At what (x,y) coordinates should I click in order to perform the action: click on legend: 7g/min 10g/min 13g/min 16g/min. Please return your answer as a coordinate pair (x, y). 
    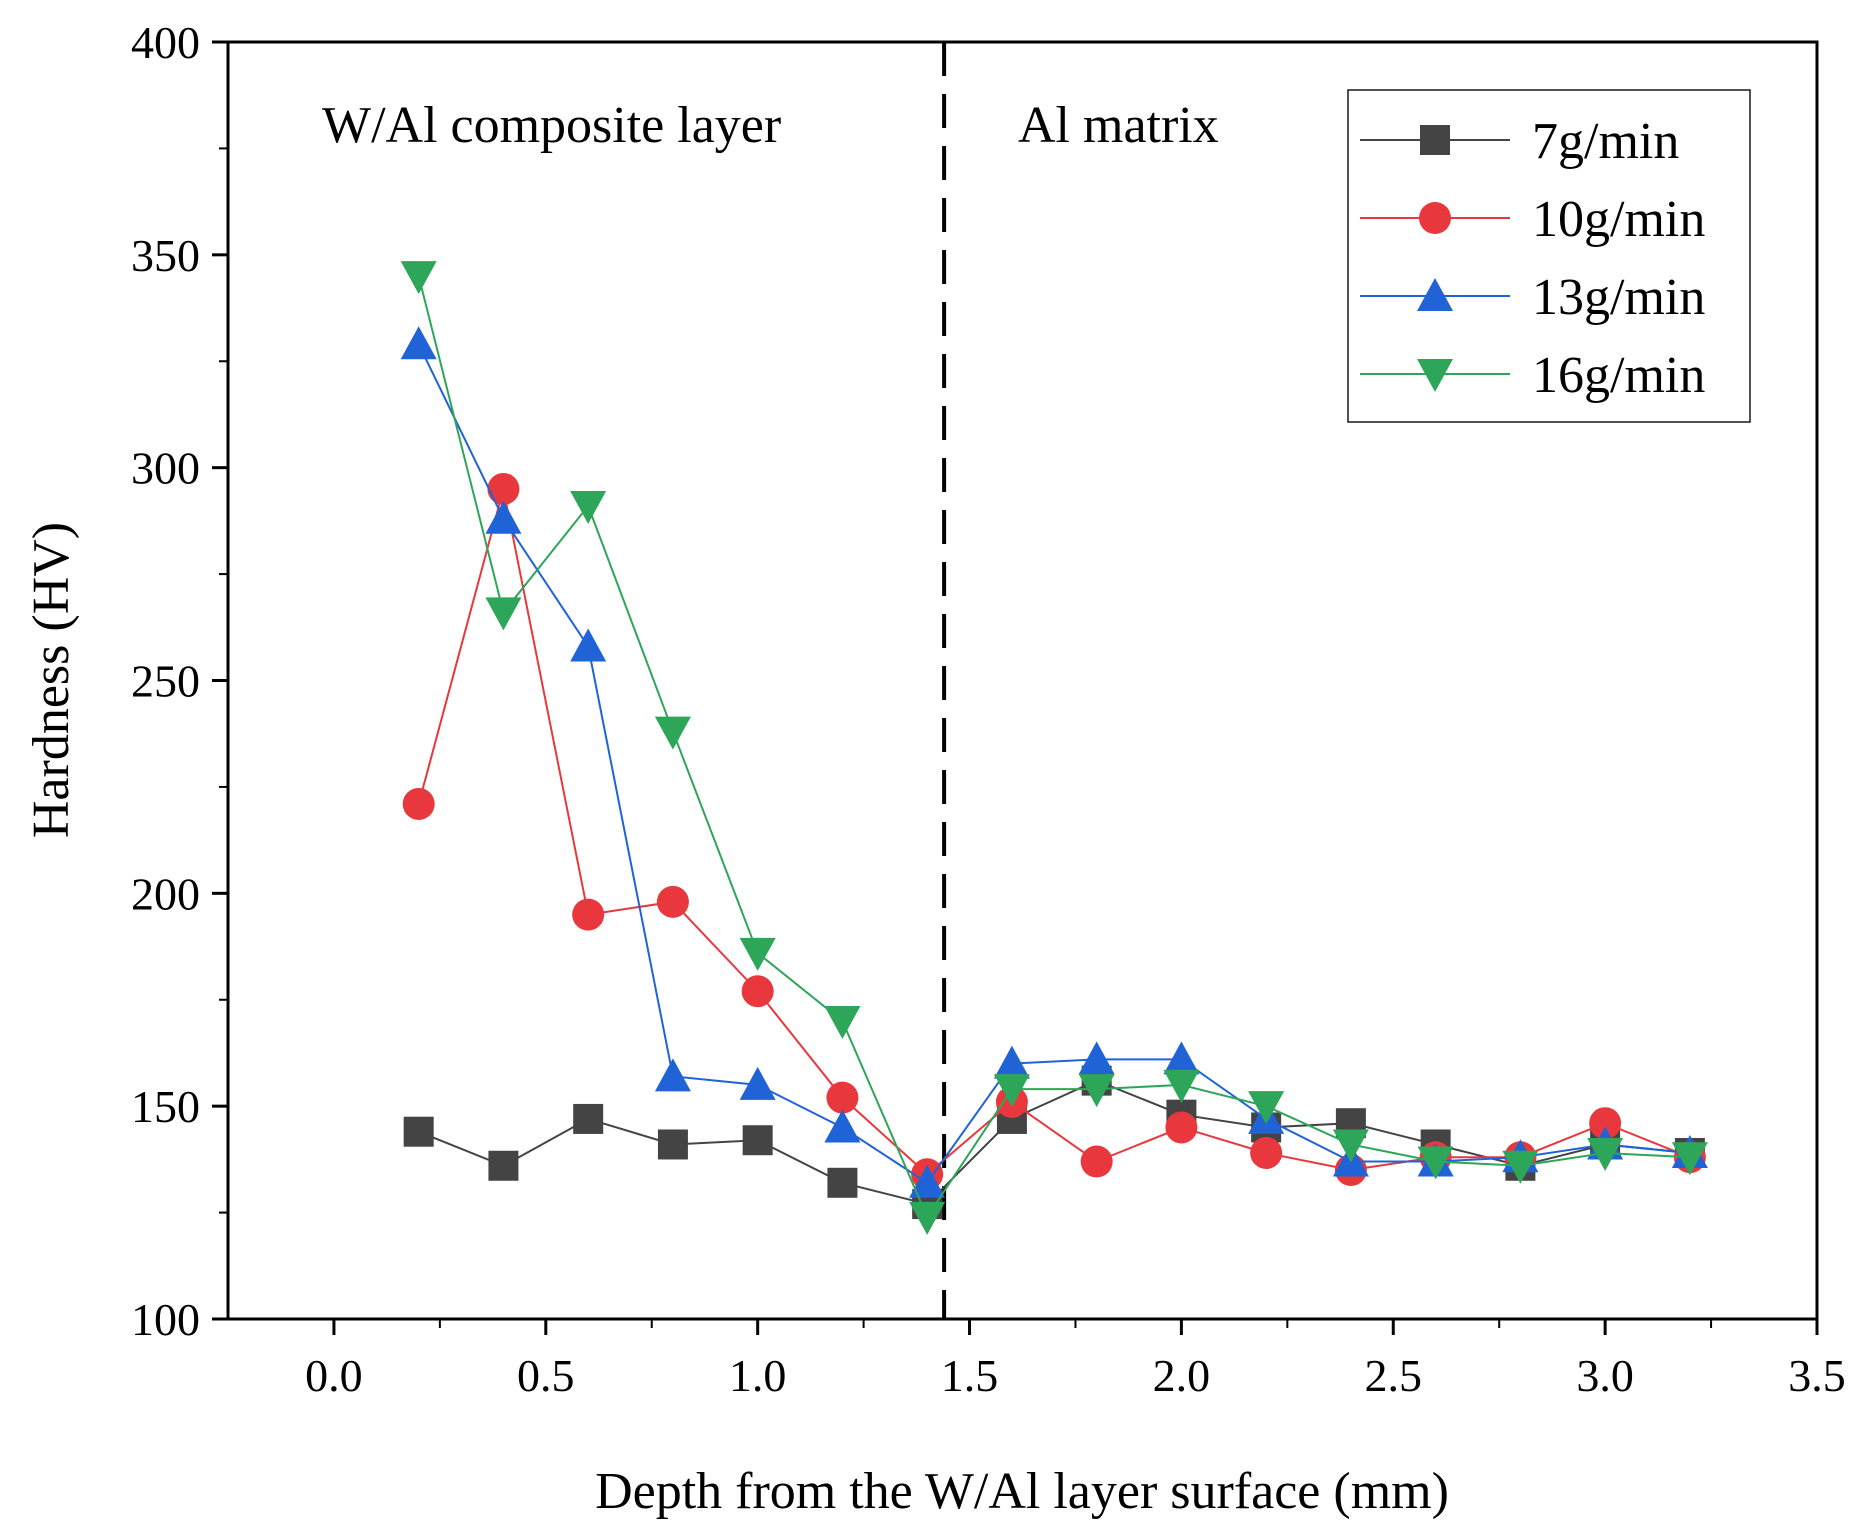
    Looking at the image, I should click on (1549, 256).